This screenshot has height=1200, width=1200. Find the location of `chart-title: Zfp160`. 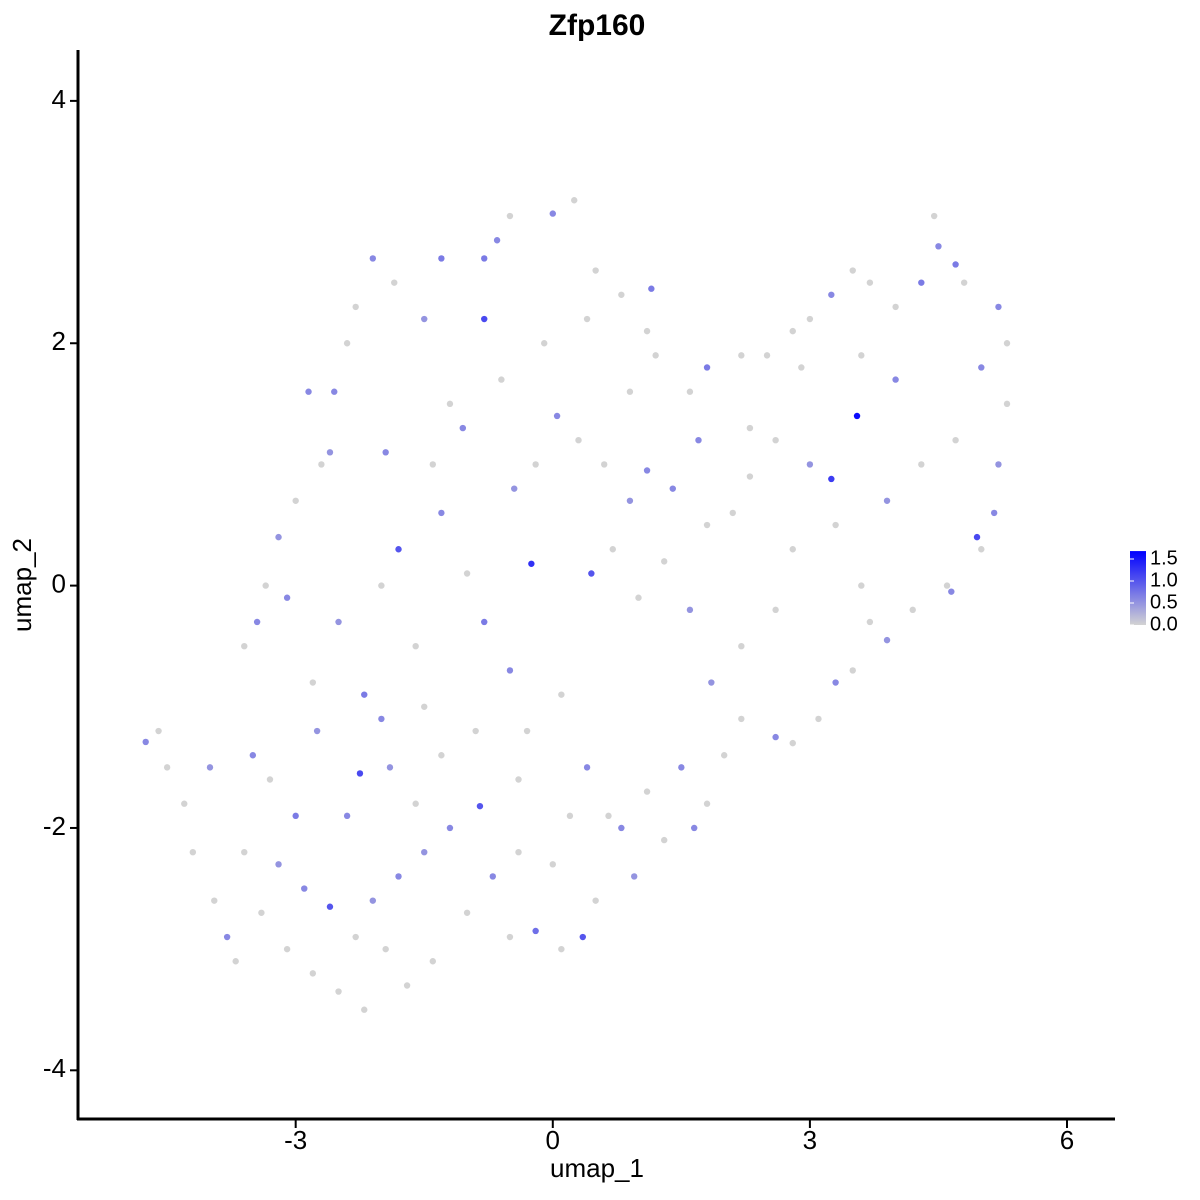

chart-title: Zfp160 is located at coordinates (597, 25).